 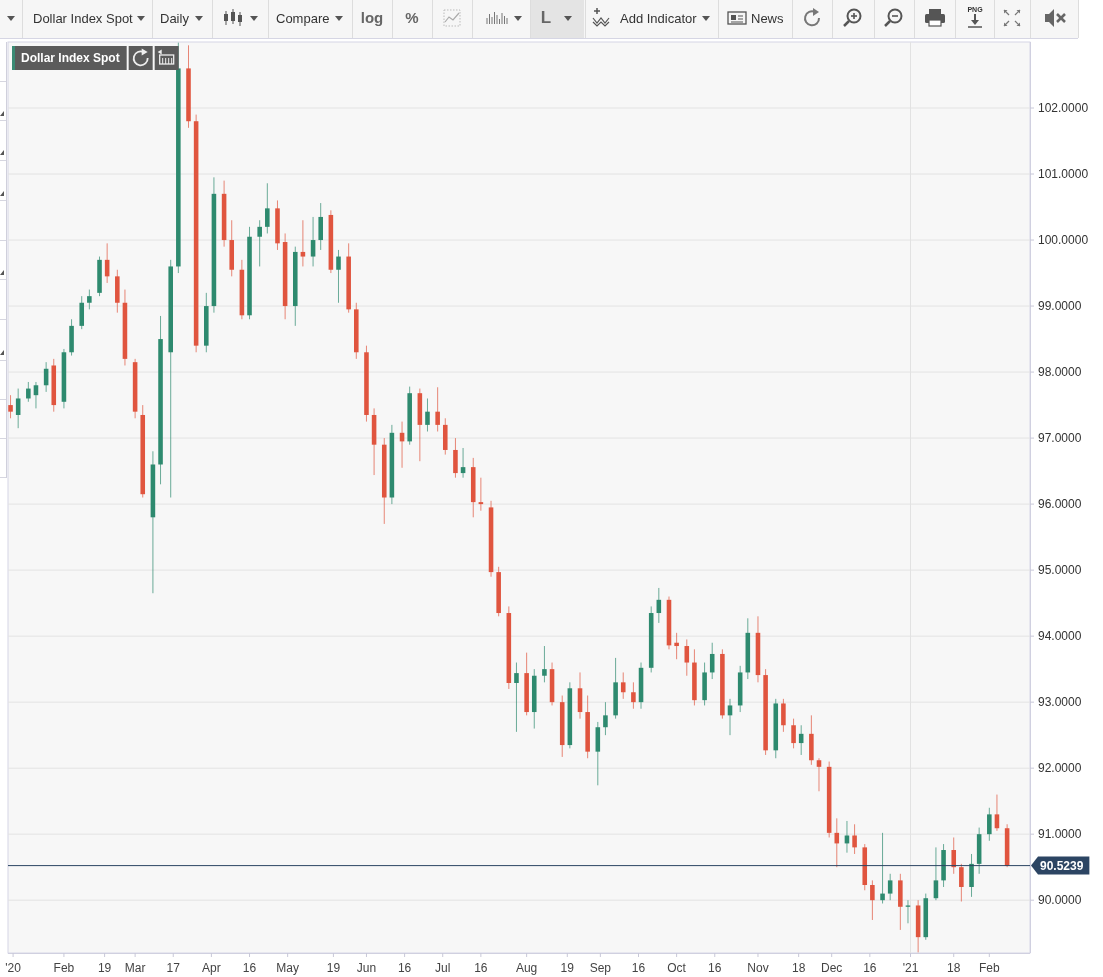 What do you see at coordinates (1060, 636) in the screenshot?
I see `y-tick-label: 94.0000` at bounding box center [1060, 636].